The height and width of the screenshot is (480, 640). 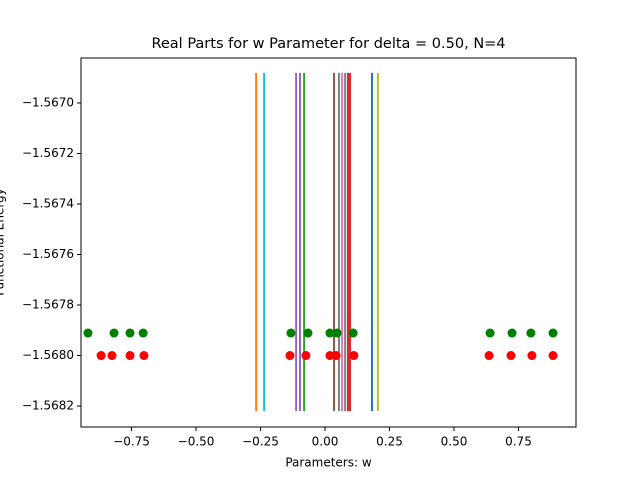 I want to click on y-tick-label: −1.5676, so click(x=48, y=254).